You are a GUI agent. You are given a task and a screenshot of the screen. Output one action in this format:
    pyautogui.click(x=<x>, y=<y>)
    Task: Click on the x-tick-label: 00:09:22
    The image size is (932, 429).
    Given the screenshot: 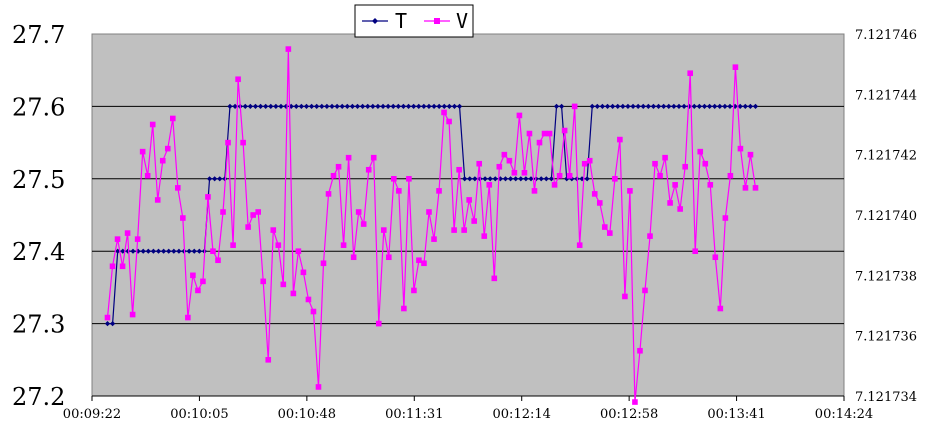 What is the action you would take?
    pyautogui.click(x=92, y=414)
    